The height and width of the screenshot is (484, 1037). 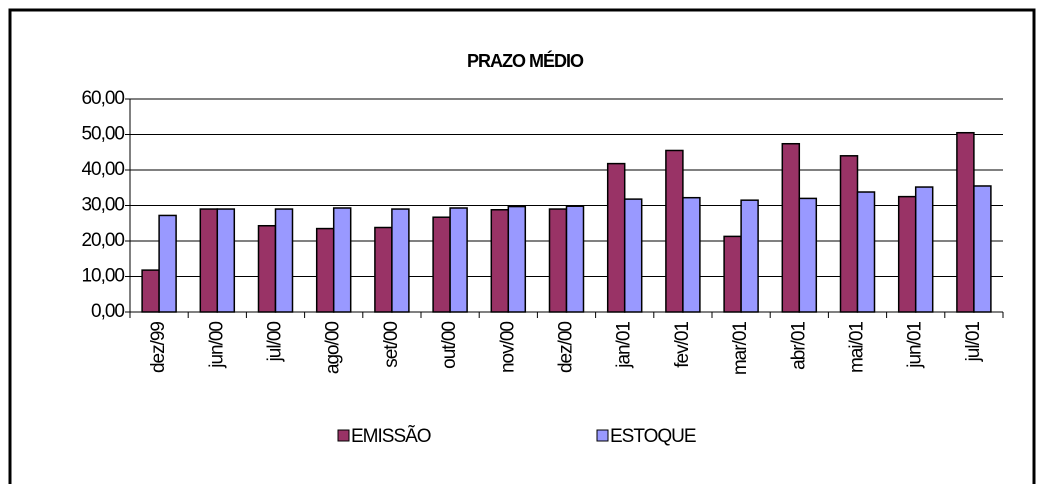 What do you see at coordinates (333, 348) in the screenshot?
I see `x-tick-label: ago/00` at bounding box center [333, 348].